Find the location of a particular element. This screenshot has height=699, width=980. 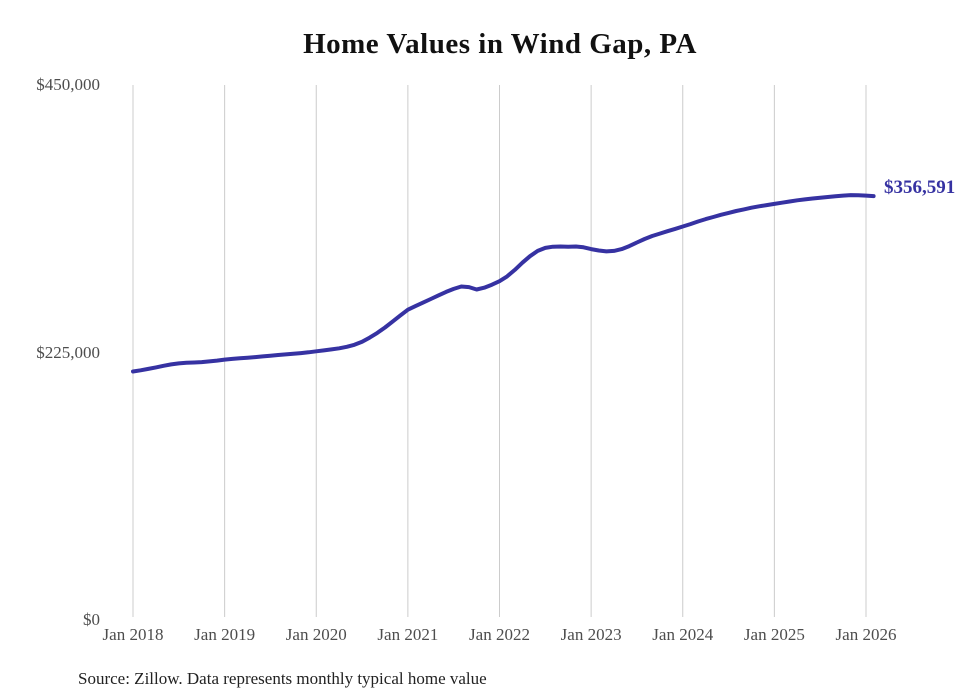

end-value-label: $356,591 is located at coordinates (920, 187).